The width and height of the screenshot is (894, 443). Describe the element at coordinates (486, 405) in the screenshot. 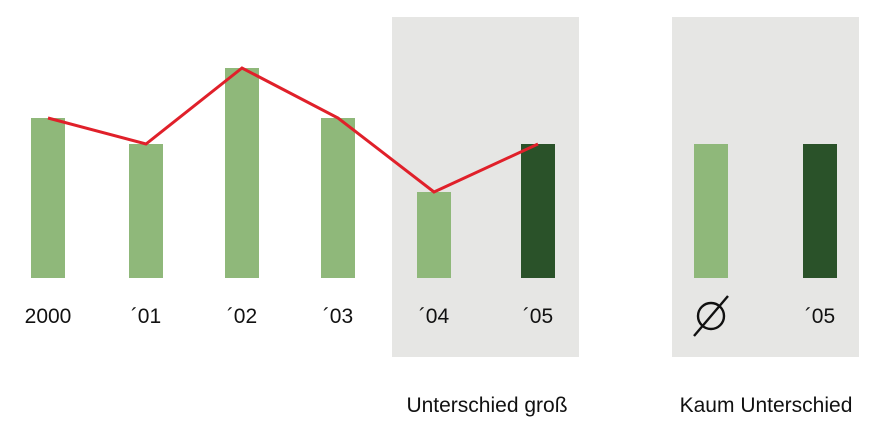

I see `group-label-unterschied-gross: Unterschied groß` at that location.